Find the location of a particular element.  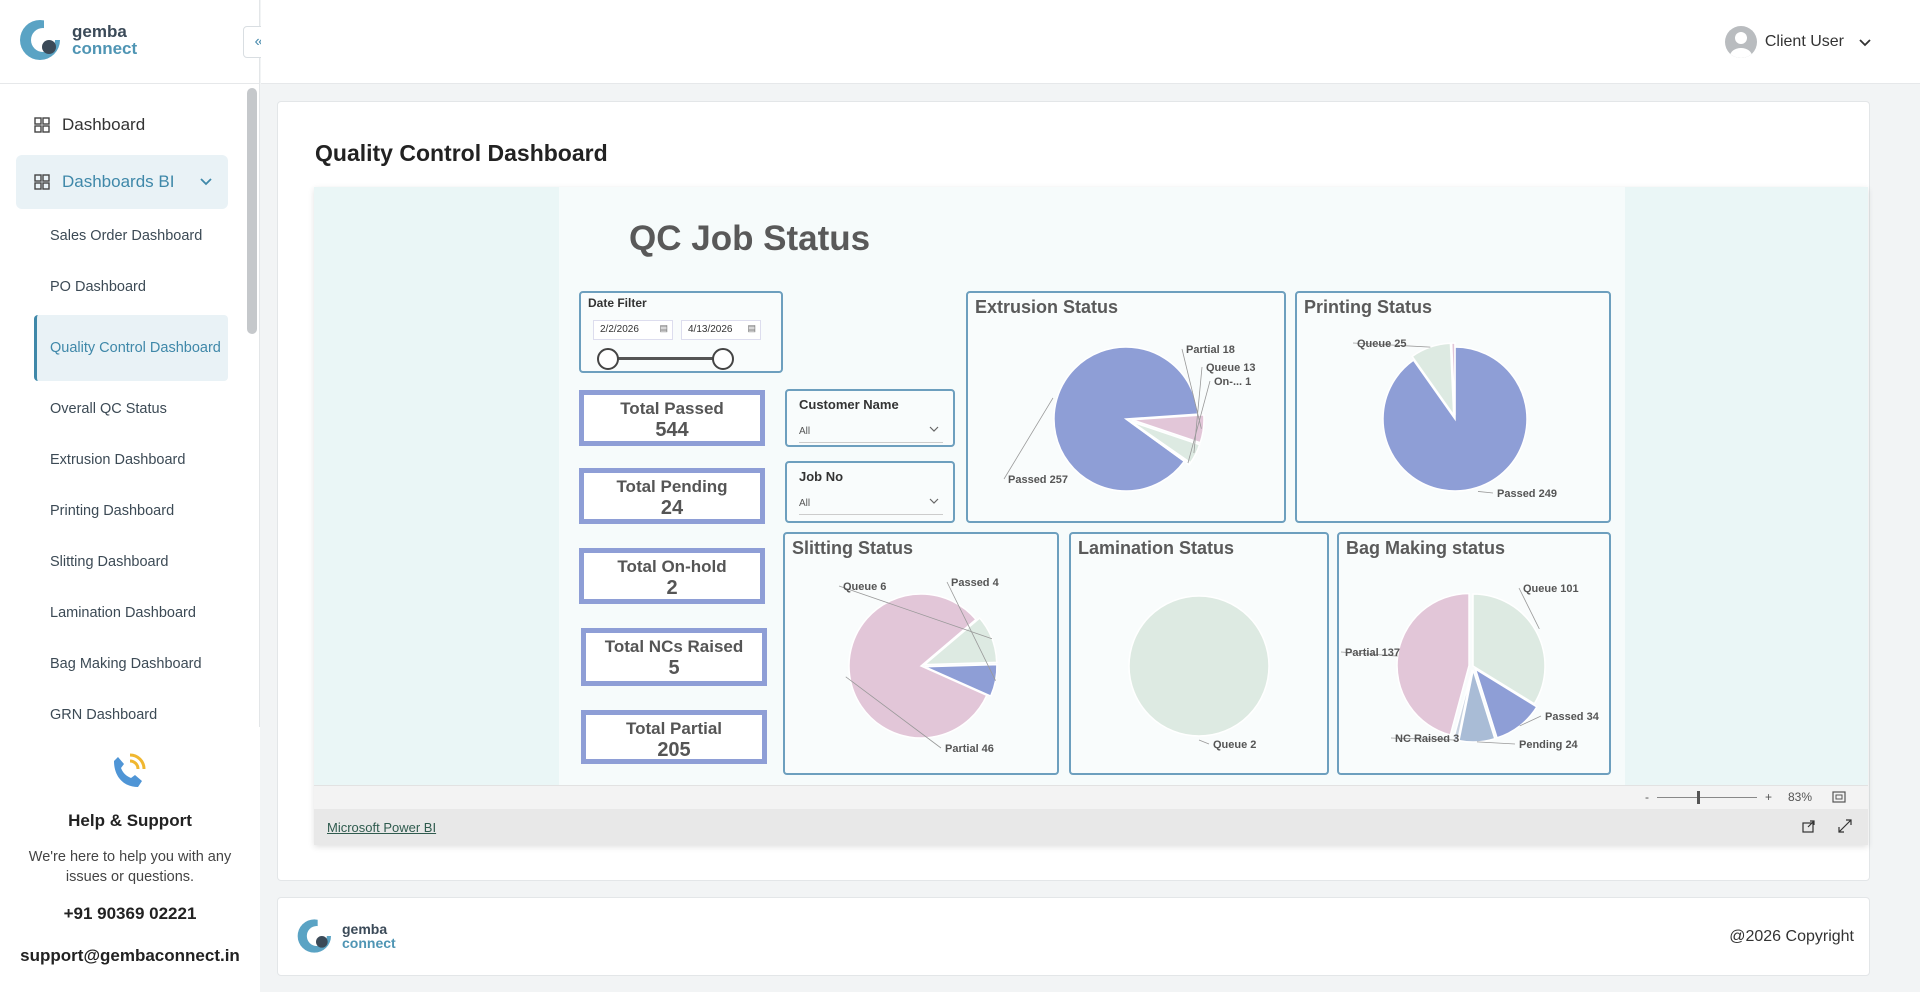

kpi-value: 5 is located at coordinates (674, 668).